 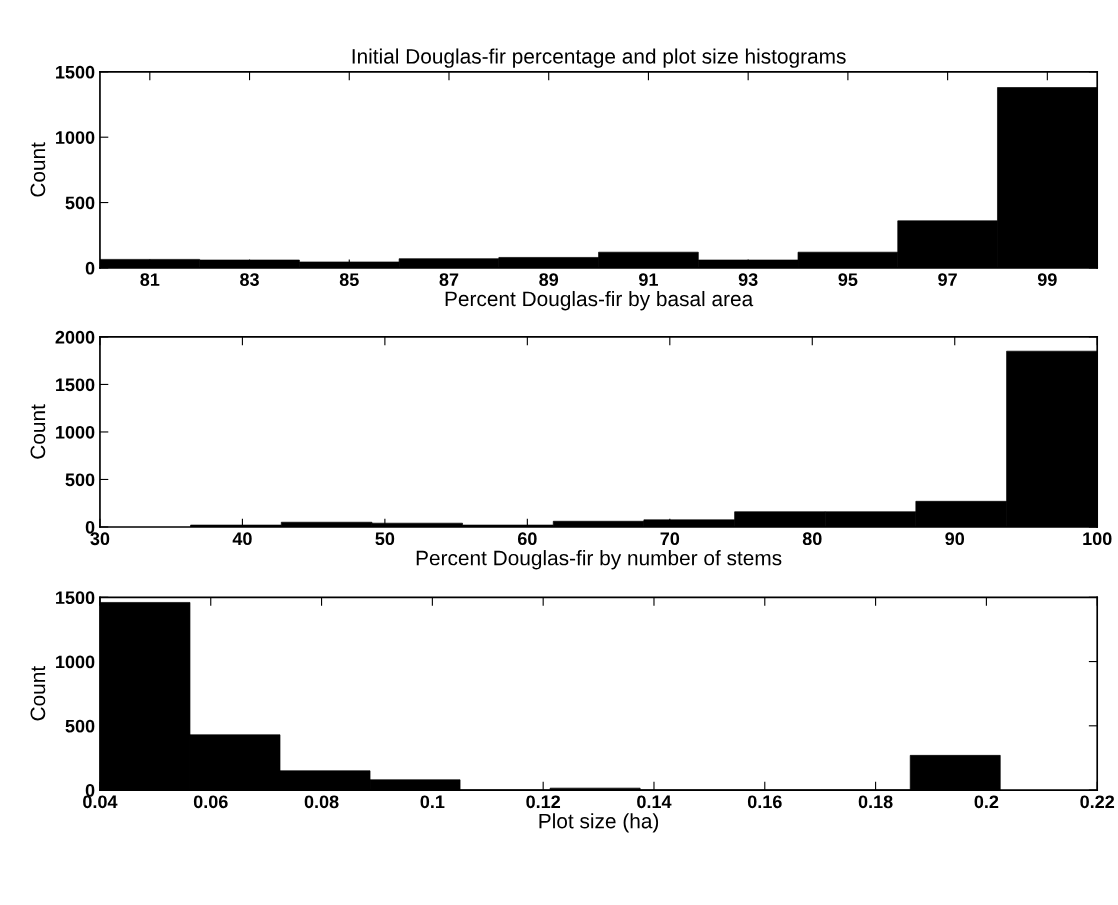 What do you see at coordinates (527, 539) in the screenshot?
I see `x-tick-label: 60` at bounding box center [527, 539].